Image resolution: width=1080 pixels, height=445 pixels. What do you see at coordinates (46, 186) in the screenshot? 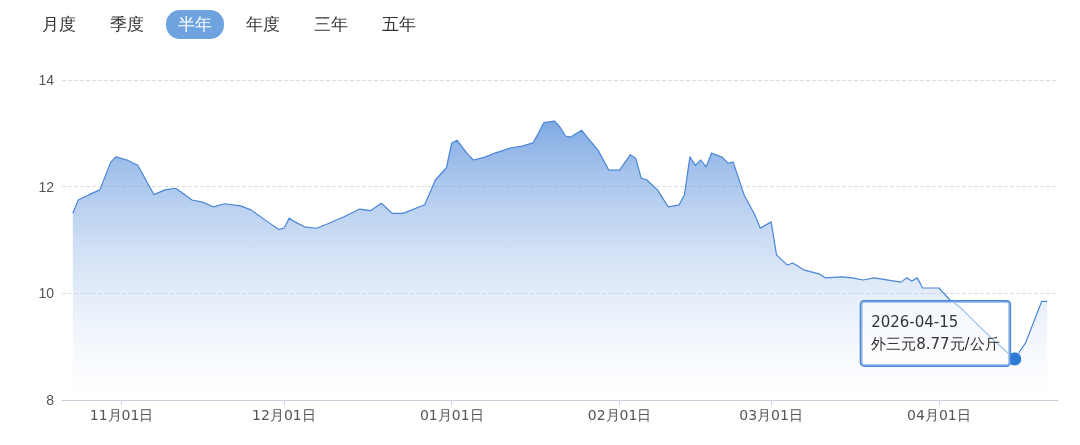
I see `y-tick-label: 12` at bounding box center [46, 186].